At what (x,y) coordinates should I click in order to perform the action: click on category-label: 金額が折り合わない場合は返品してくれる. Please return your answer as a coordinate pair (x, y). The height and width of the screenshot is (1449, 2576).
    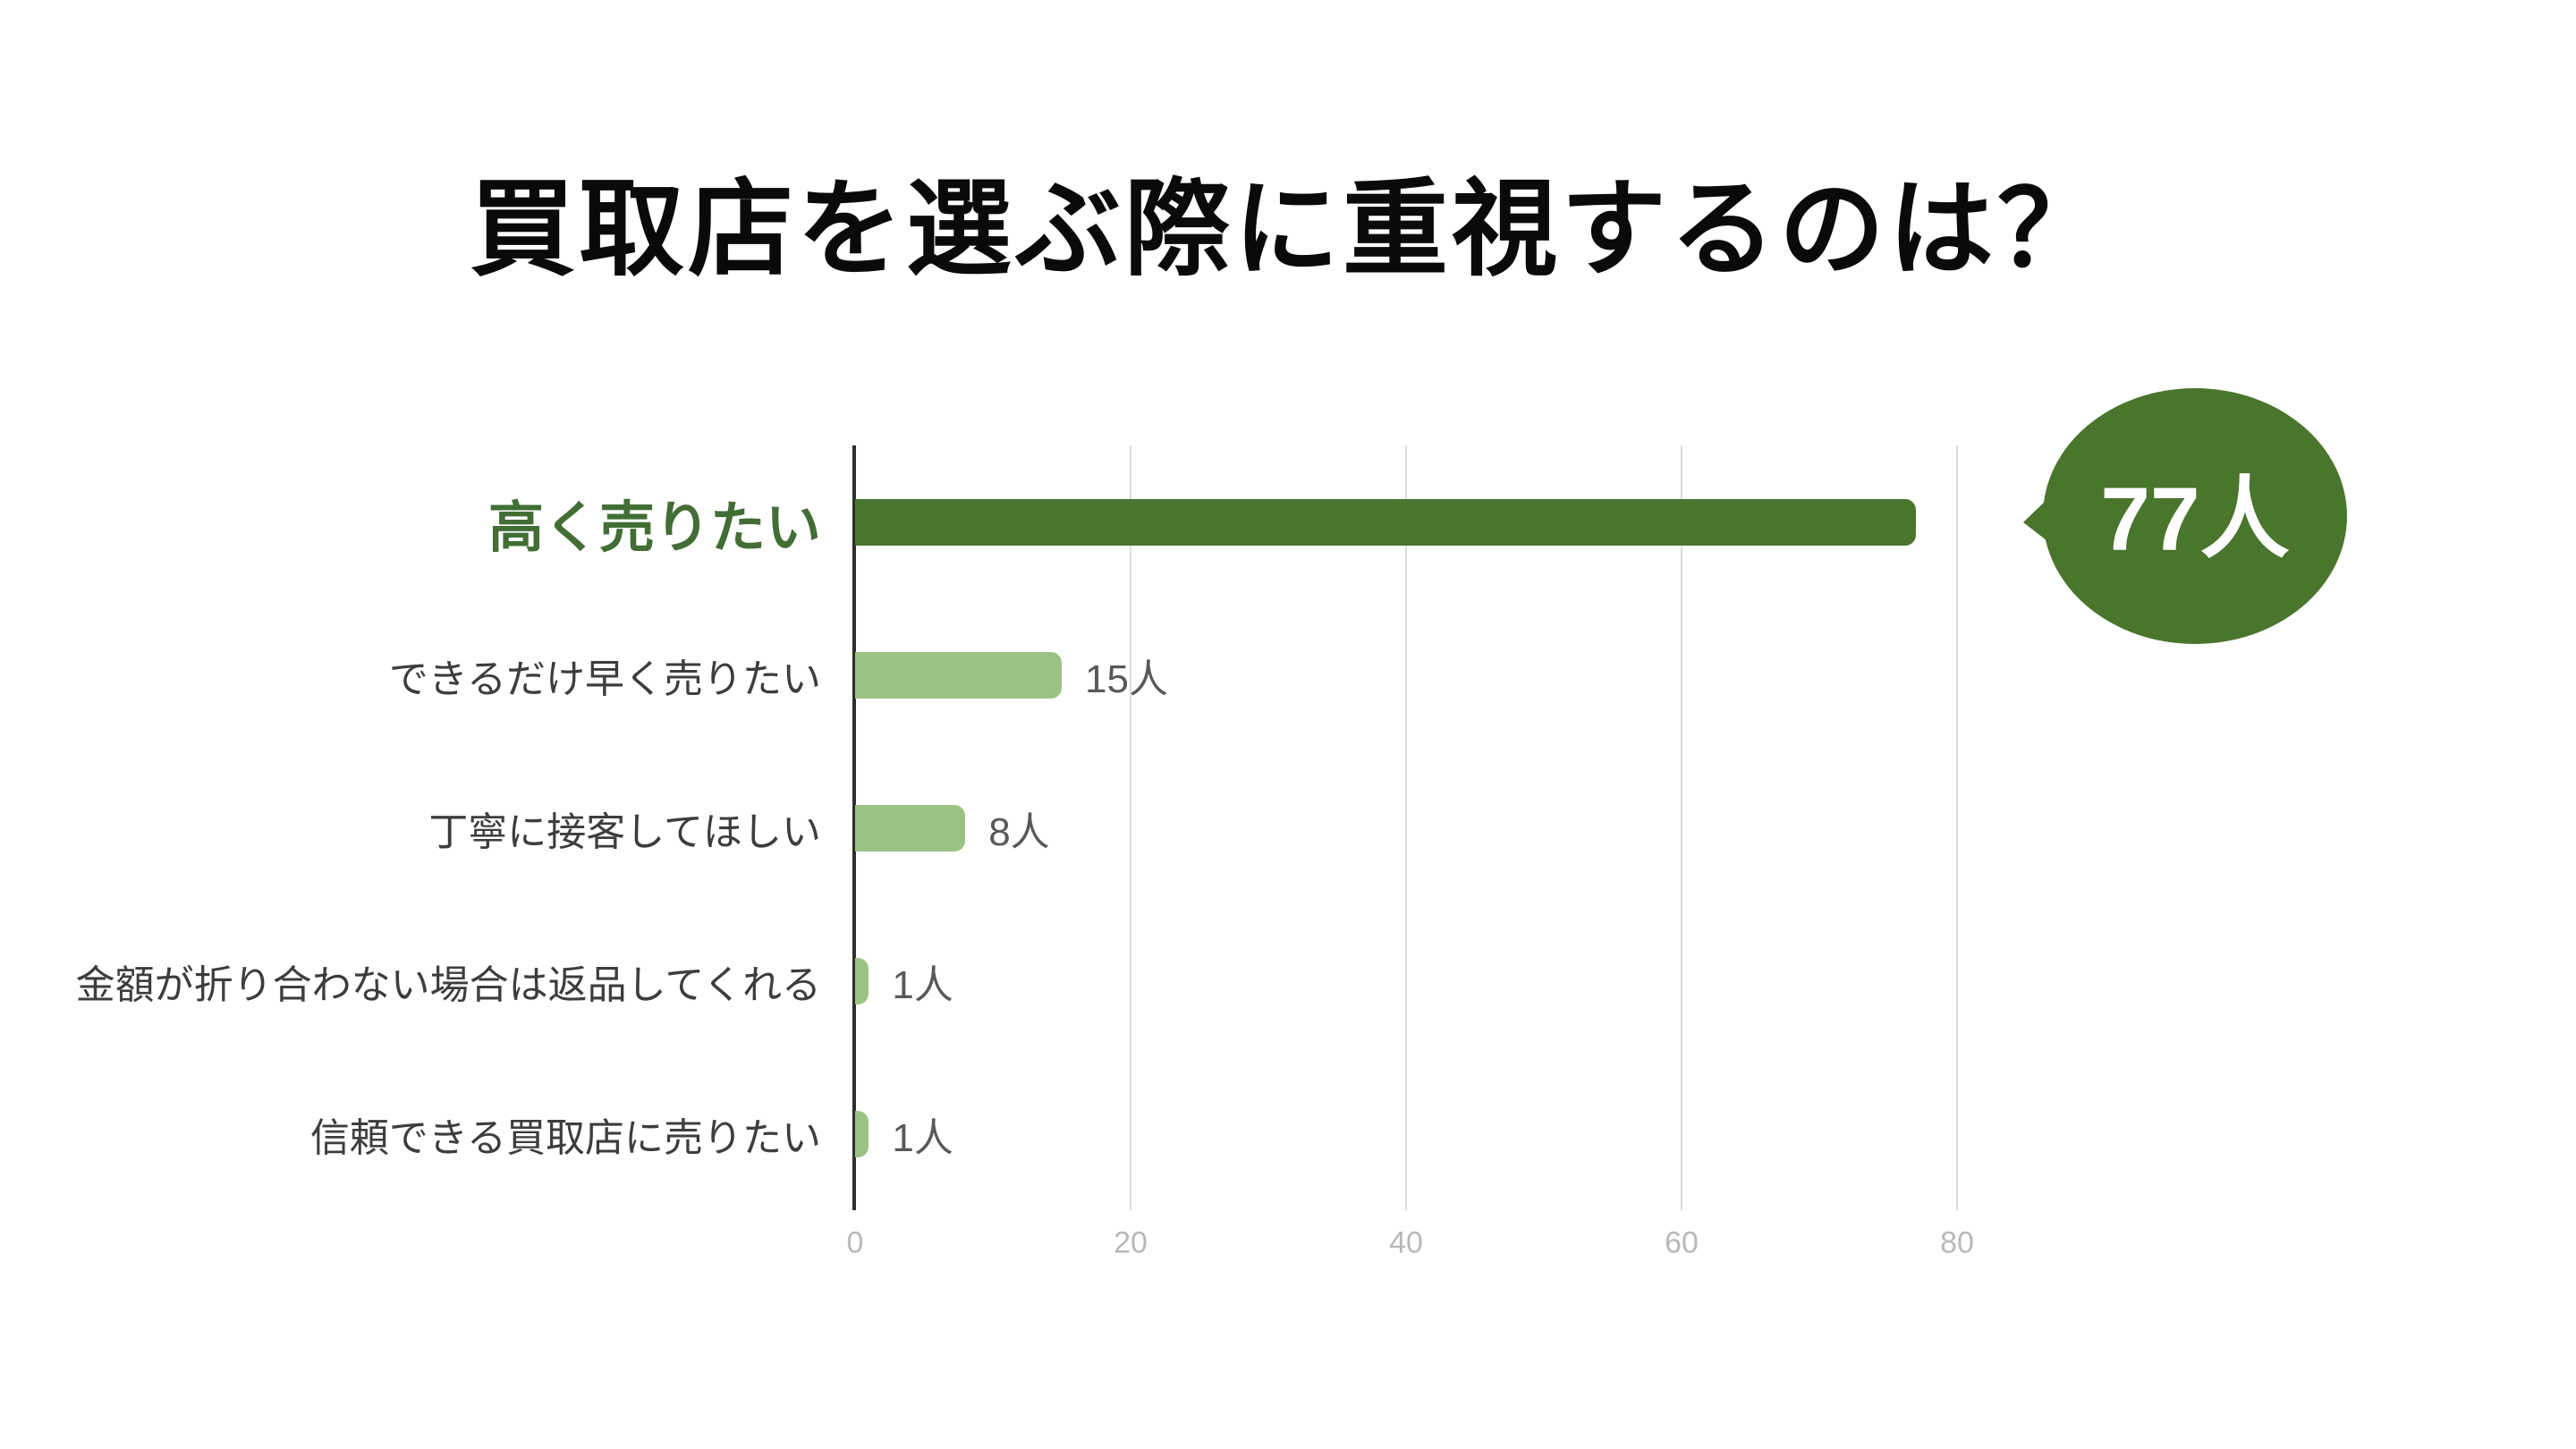
    Looking at the image, I should click on (448, 984).